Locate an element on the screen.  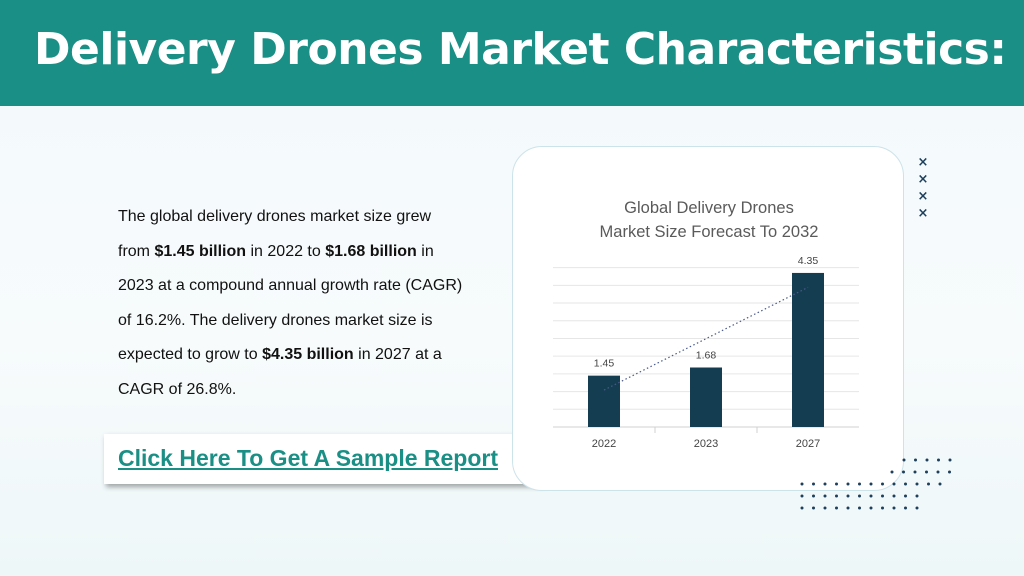
data-label-2022: 1.45 is located at coordinates (604, 364).